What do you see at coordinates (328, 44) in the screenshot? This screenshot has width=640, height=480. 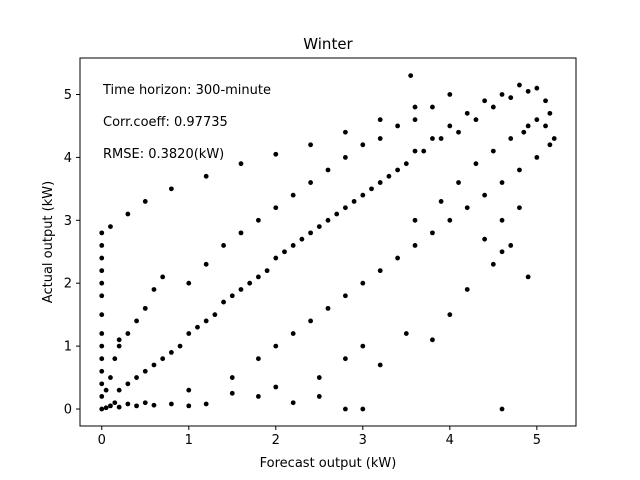 I see `chart-title: Winter` at bounding box center [328, 44].